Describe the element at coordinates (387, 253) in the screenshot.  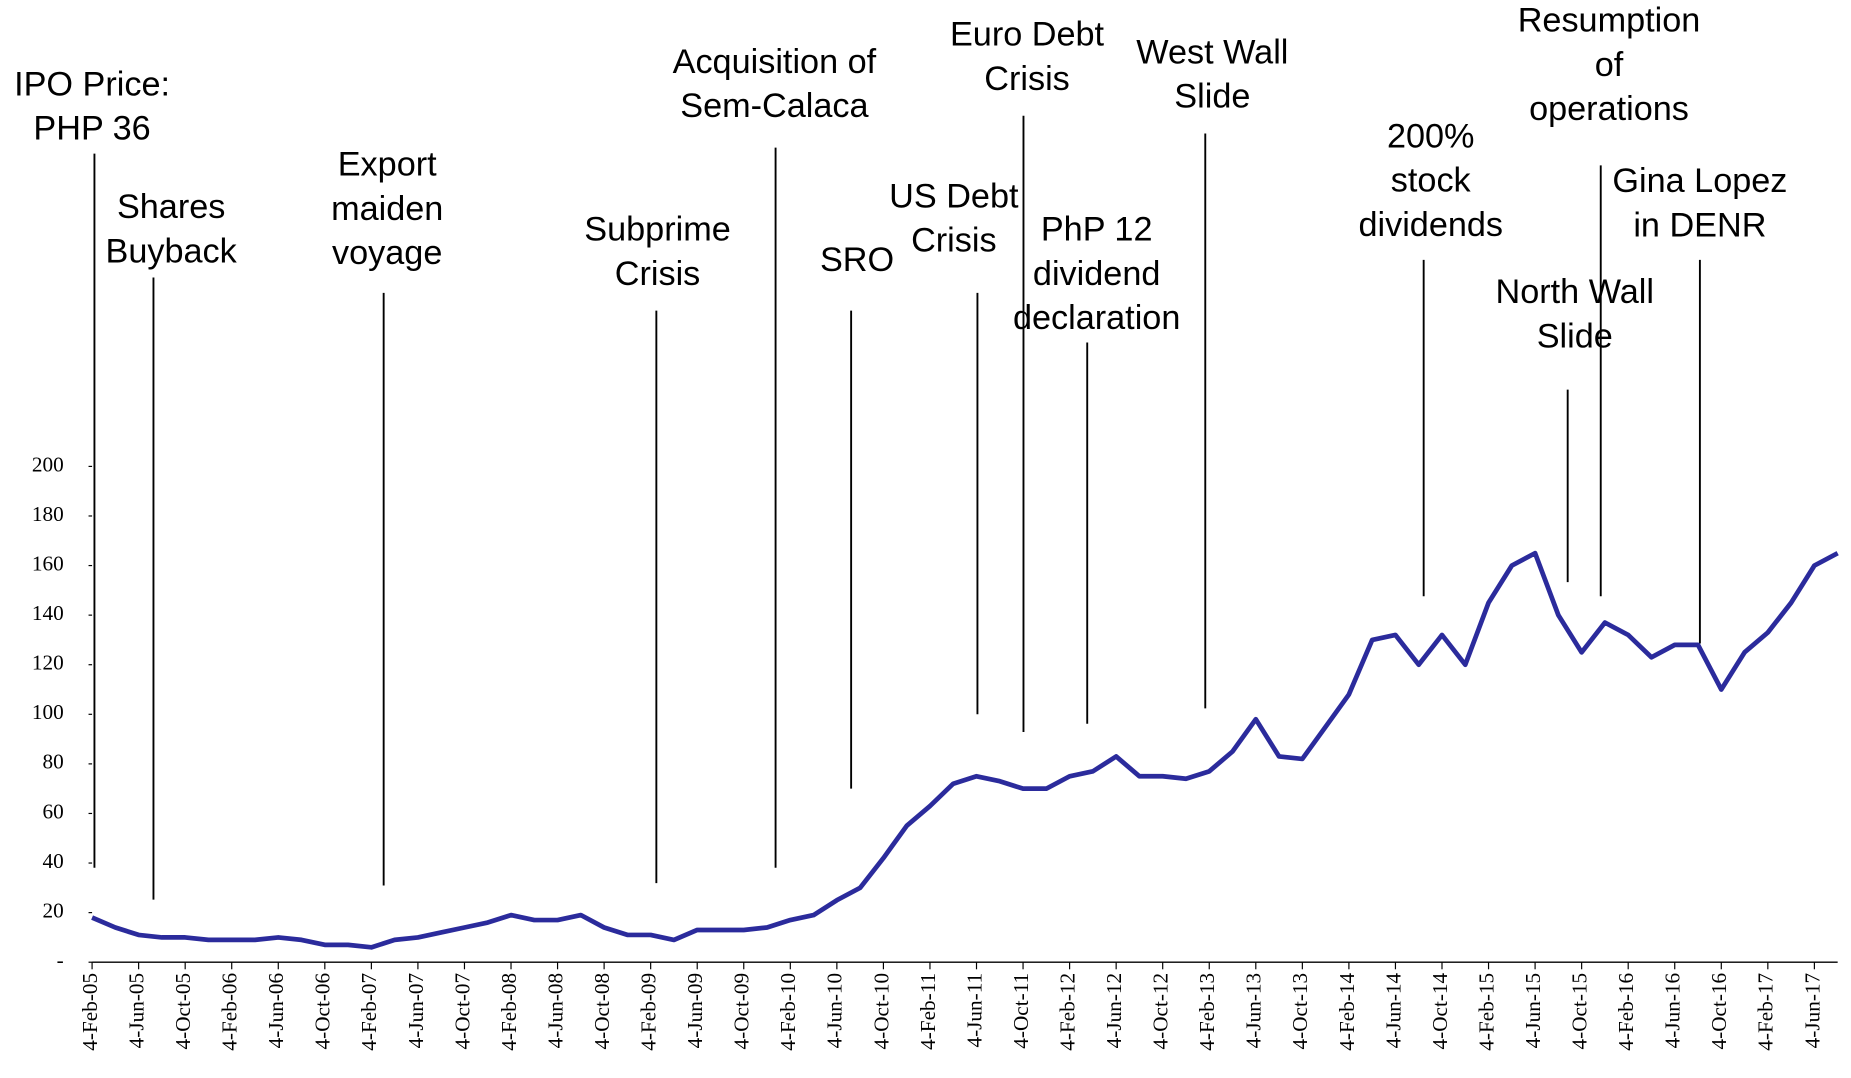
I see `annotation-text: voyage` at that location.